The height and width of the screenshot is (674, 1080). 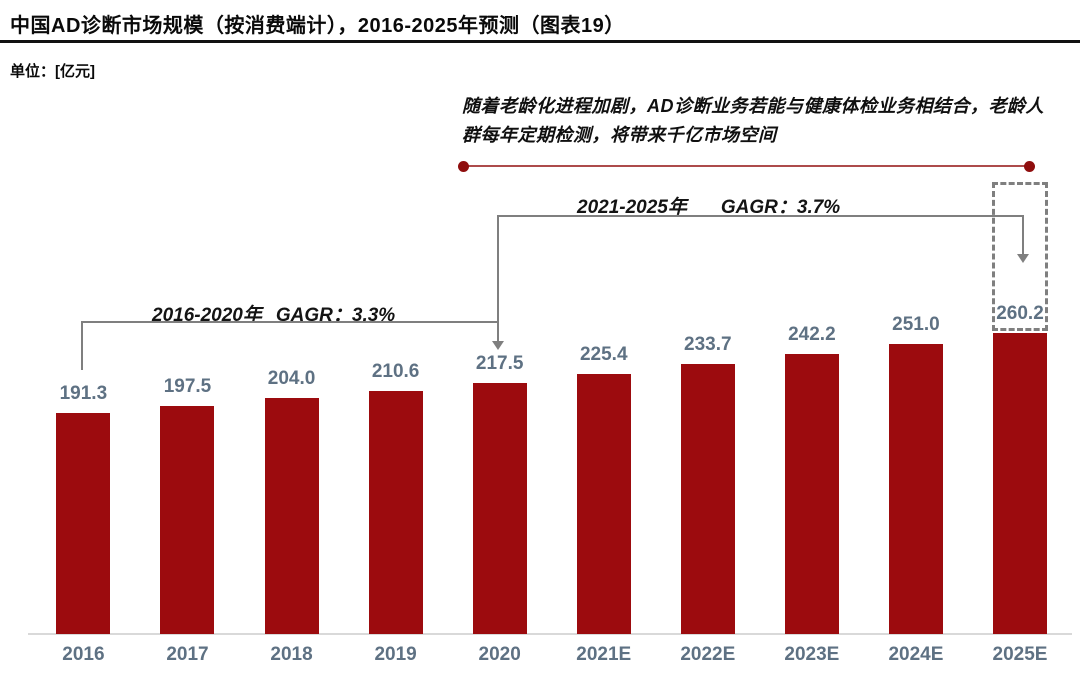 I want to click on x-axis-label-2019: 2019, so click(x=395, y=654).